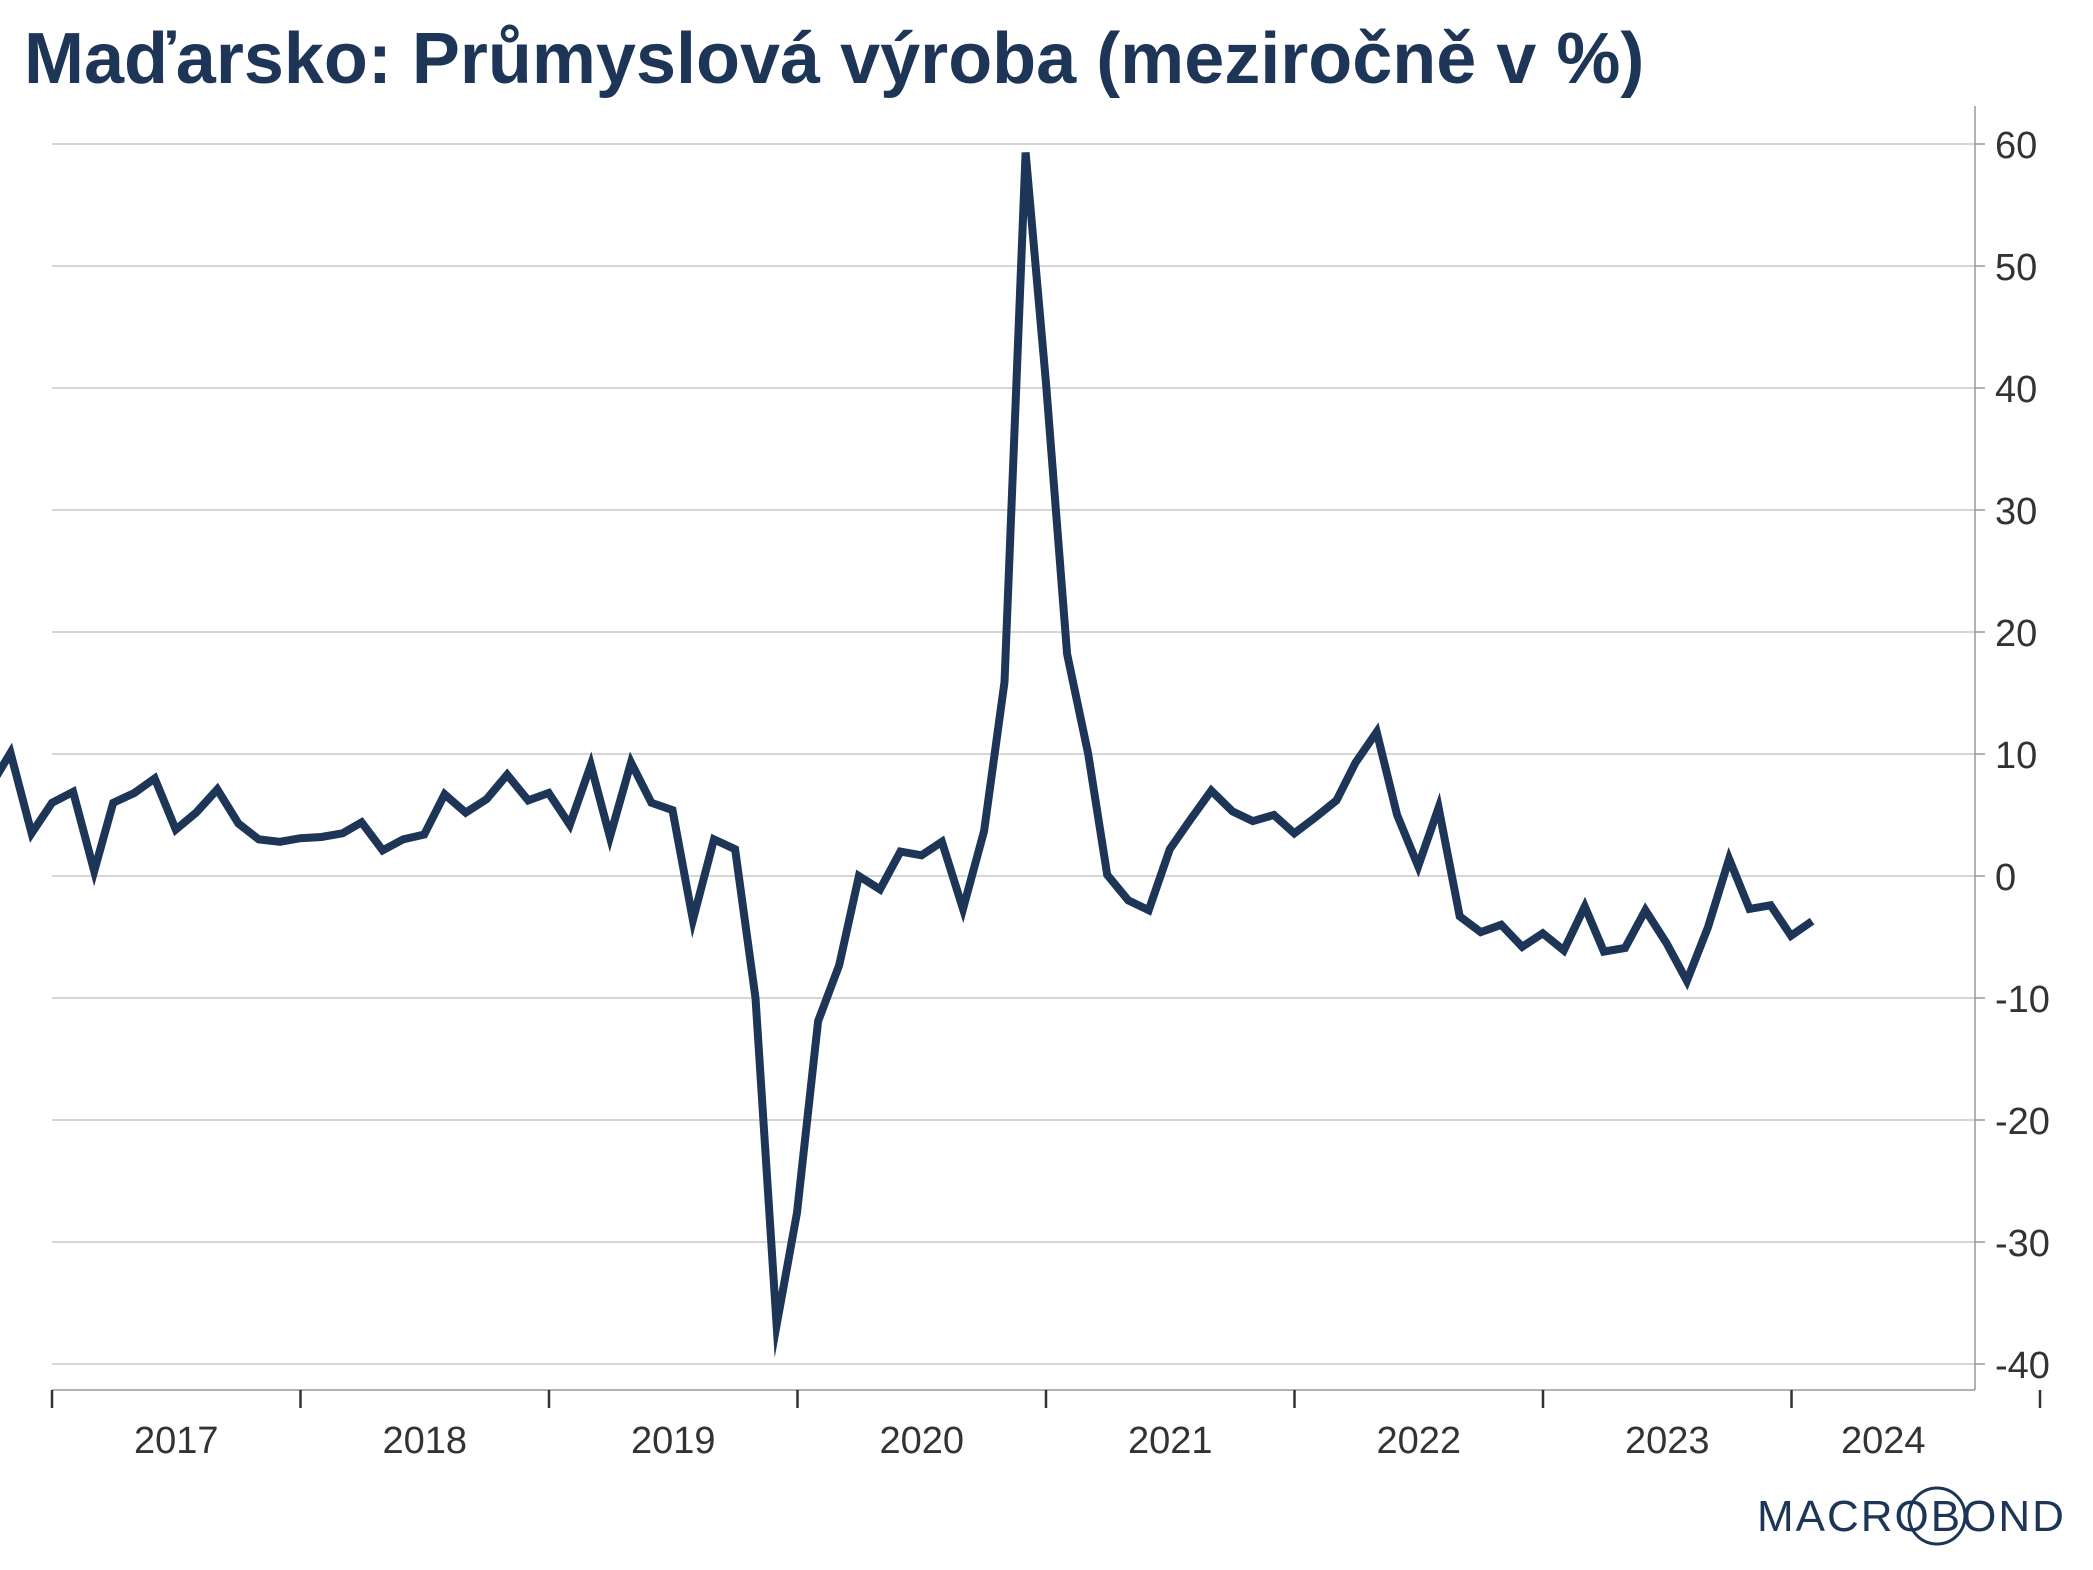  Describe the element at coordinates (921, 1441) in the screenshot. I see `x-tick-label: 2020` at that location.